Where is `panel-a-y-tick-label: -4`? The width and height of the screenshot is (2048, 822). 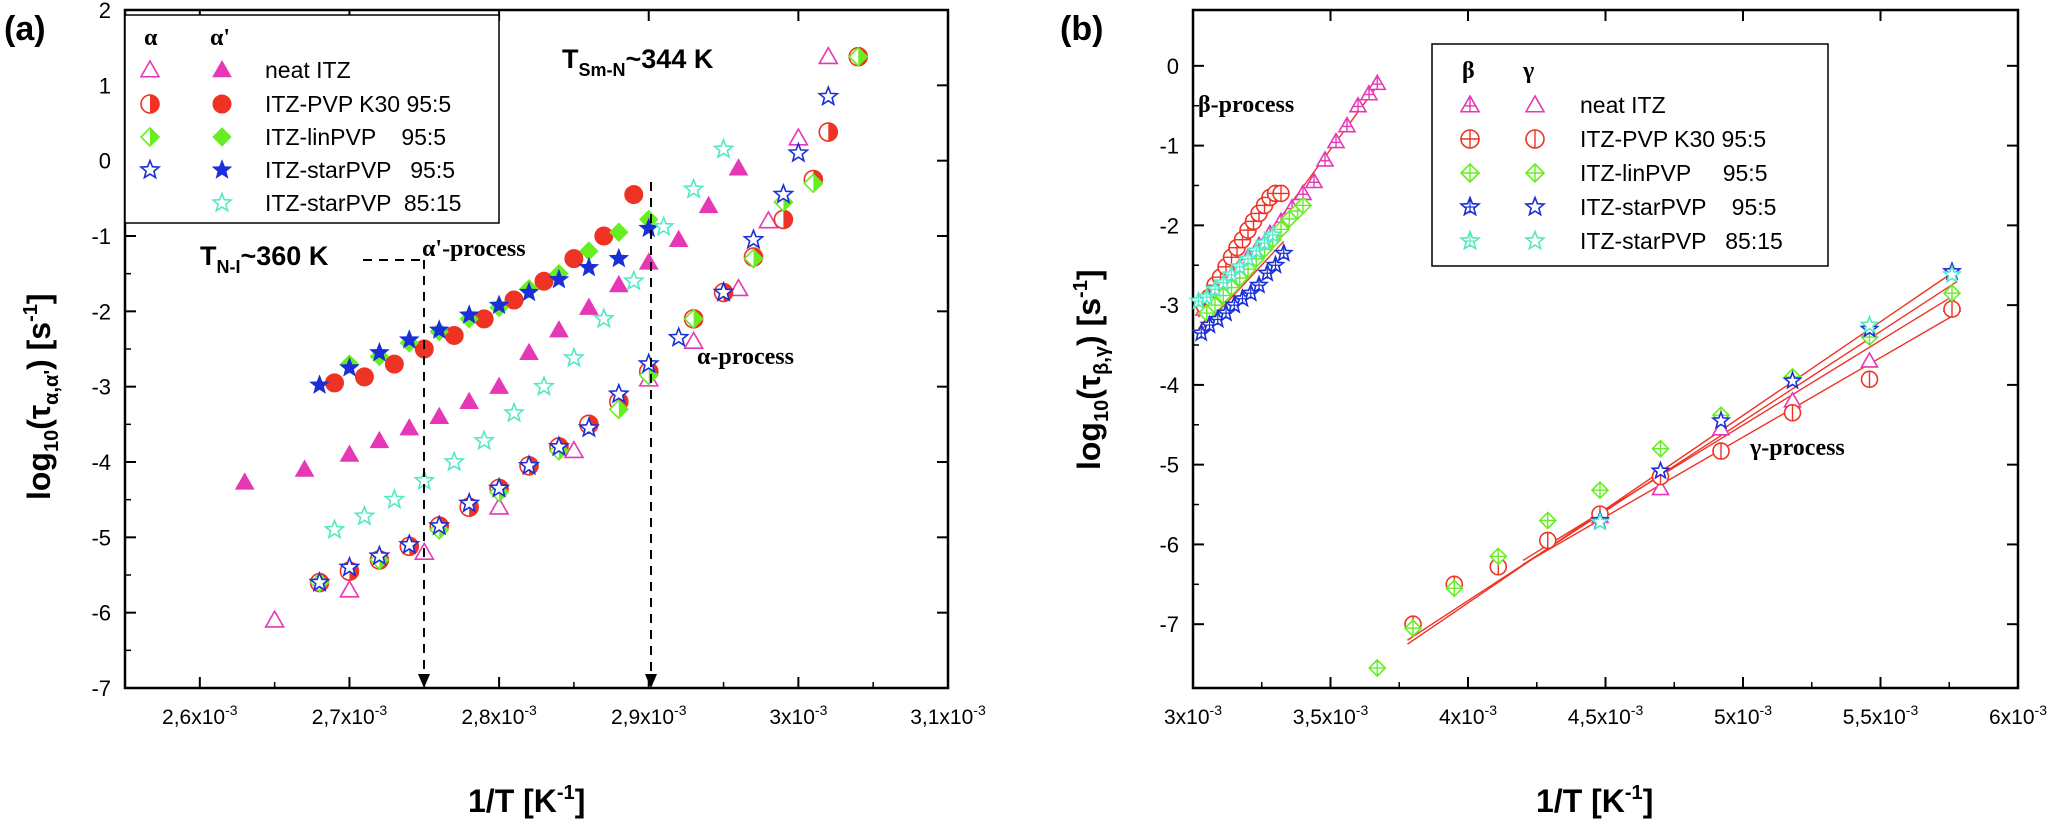 panel-a-y-tick-label: -4 is located at coordinates (101, 462).